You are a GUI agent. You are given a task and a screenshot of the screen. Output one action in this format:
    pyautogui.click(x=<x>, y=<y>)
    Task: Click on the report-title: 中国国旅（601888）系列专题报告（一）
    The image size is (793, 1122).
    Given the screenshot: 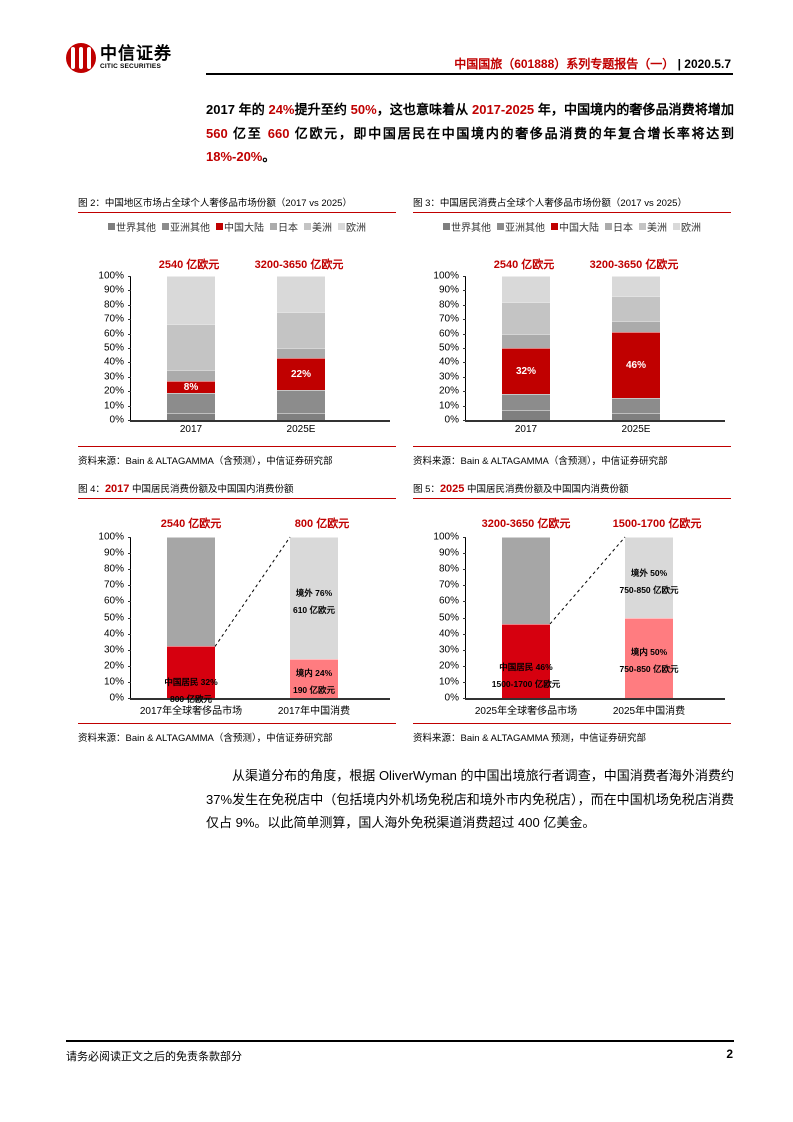 What is the action you would take?
    pyautogui.click(x=564, y=64)
    